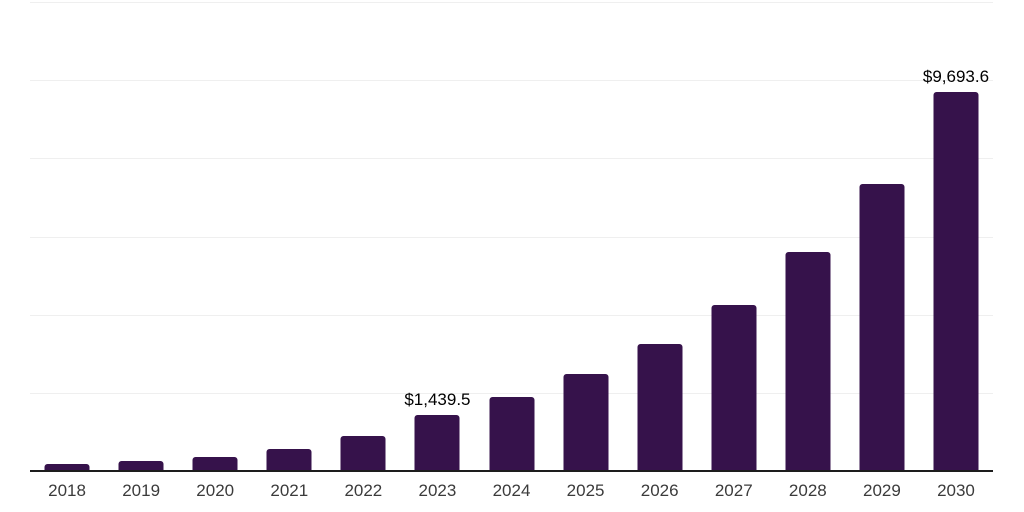 The width and height of the screenshot is (1024, 512). I want to click on bar-slot-2029, so click(882, 236).